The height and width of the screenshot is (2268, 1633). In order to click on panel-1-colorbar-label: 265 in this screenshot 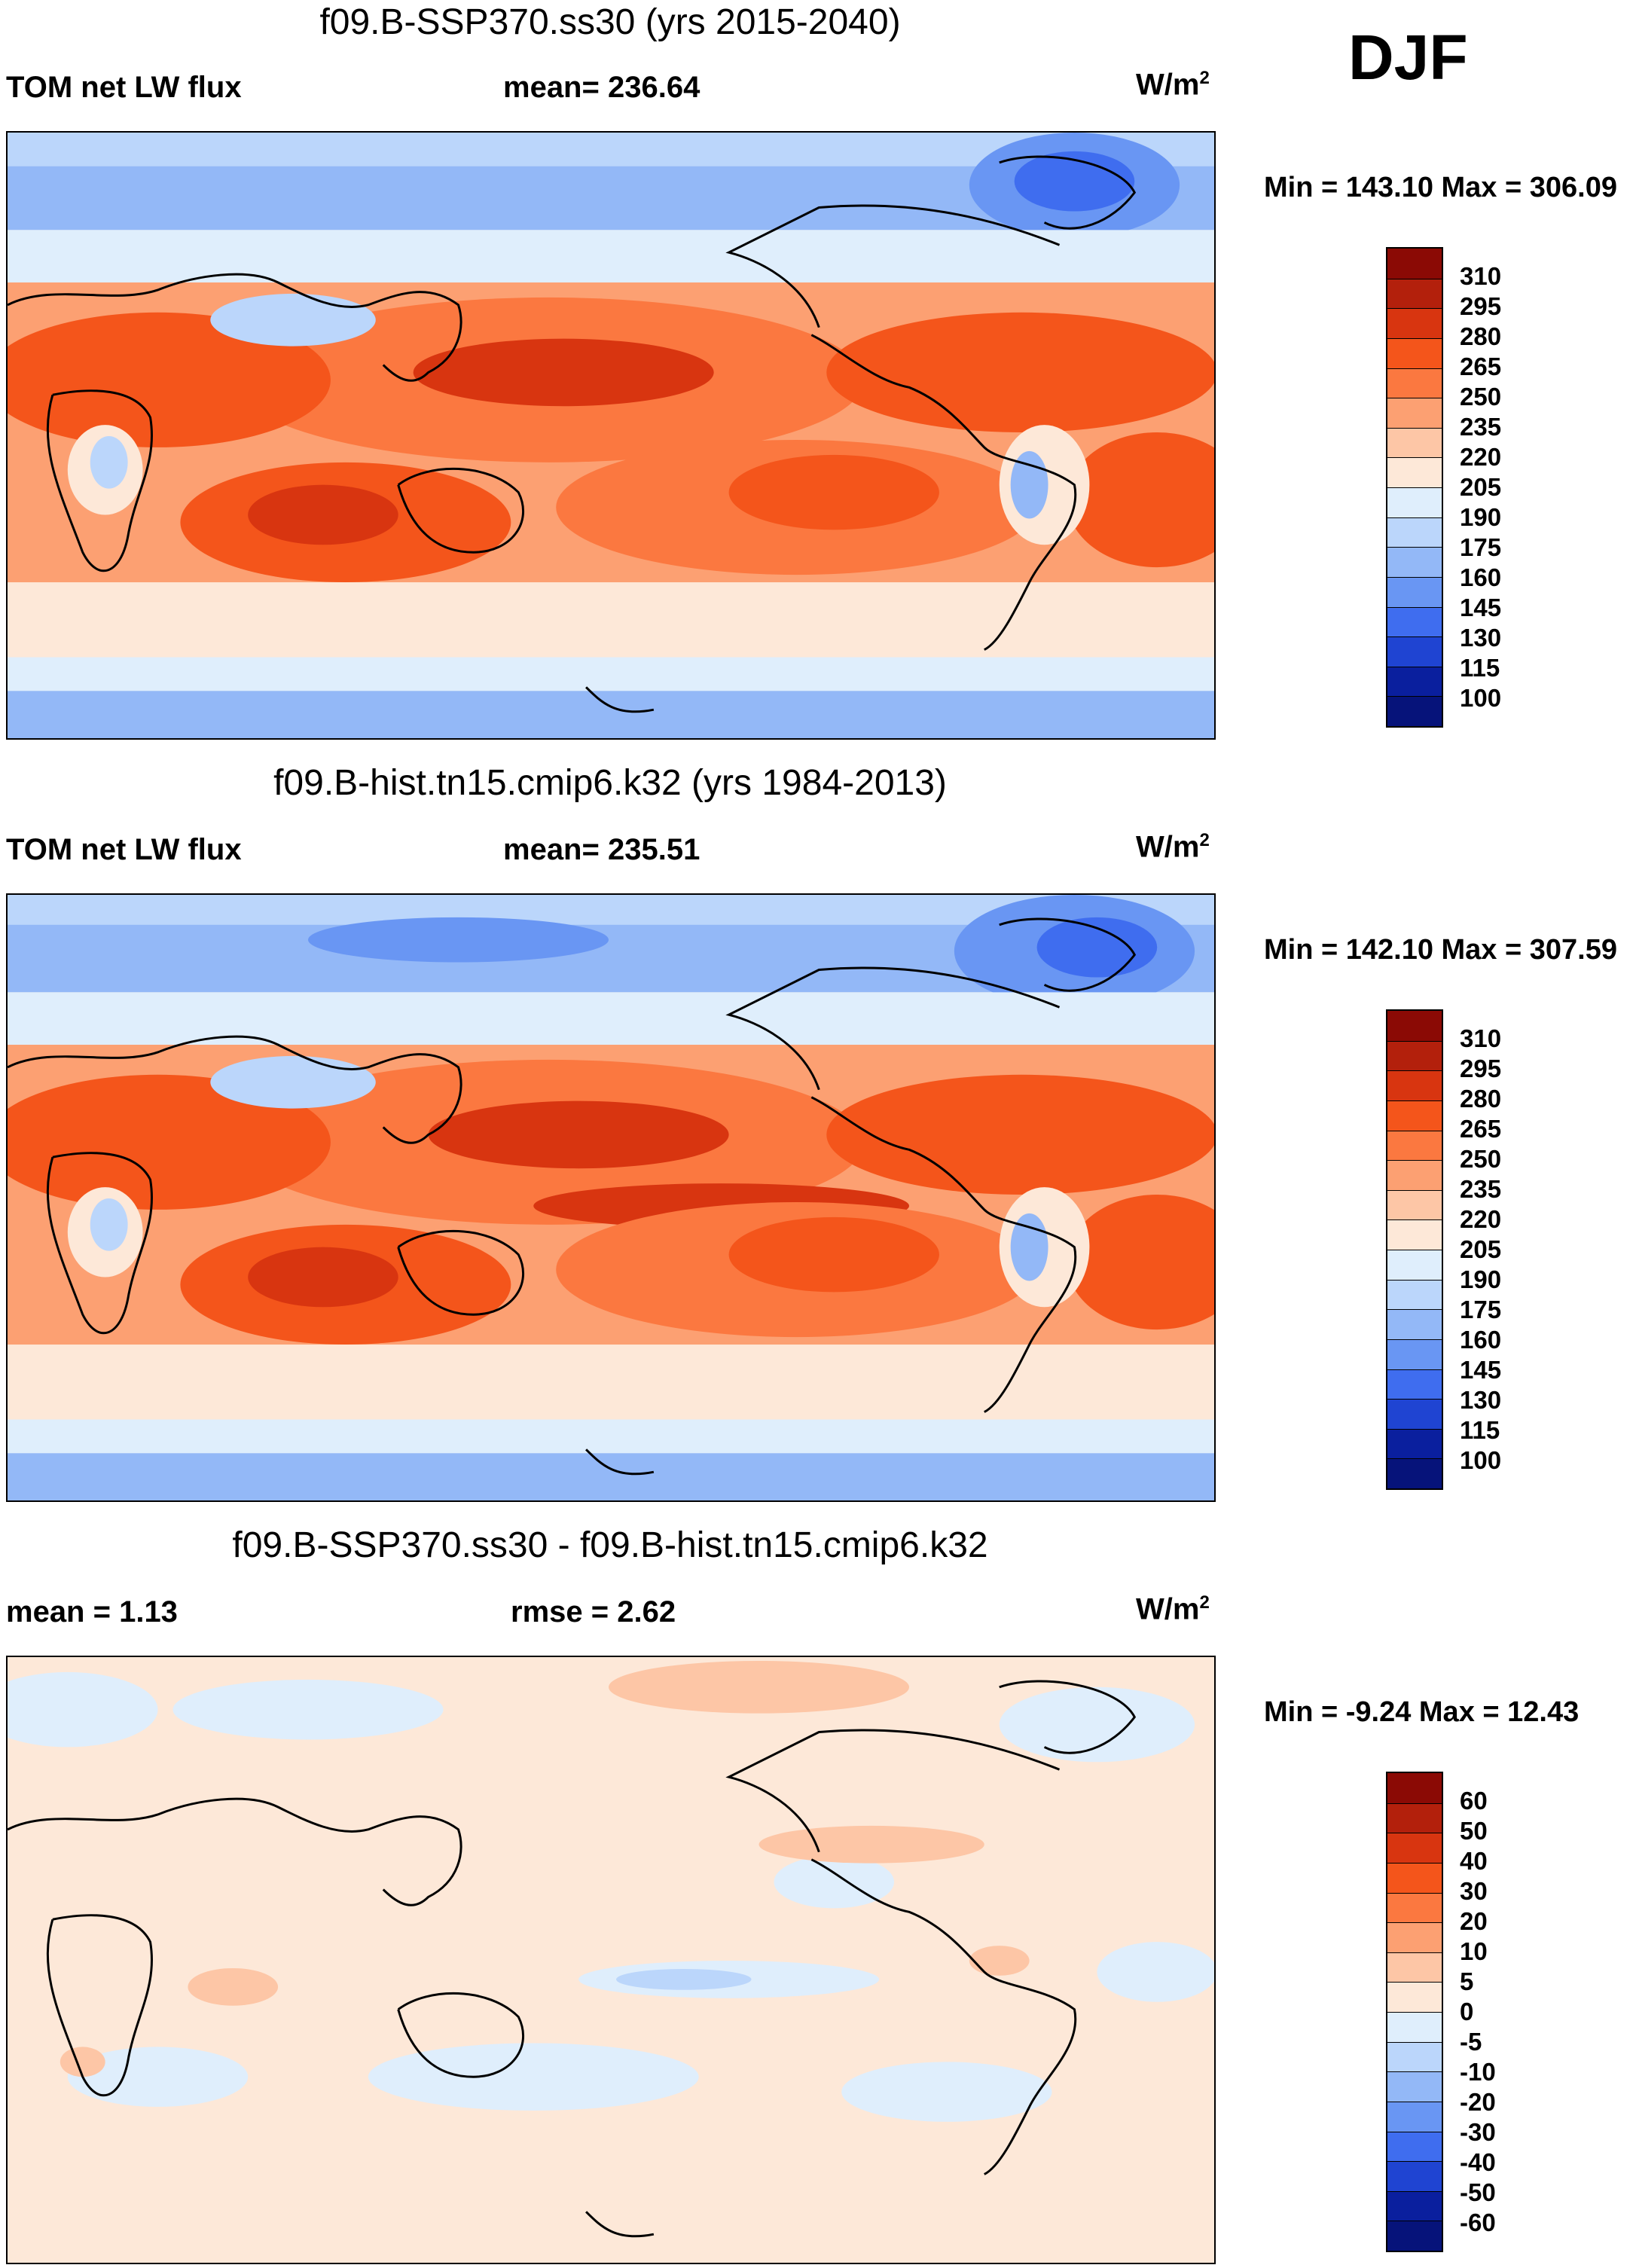, I will do `click(1481, 367)`.